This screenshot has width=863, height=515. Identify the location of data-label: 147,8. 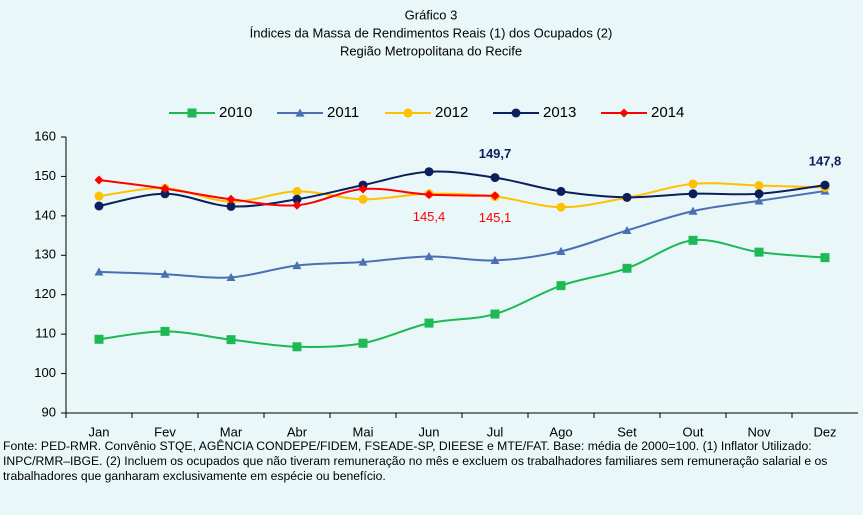
(825, 161).